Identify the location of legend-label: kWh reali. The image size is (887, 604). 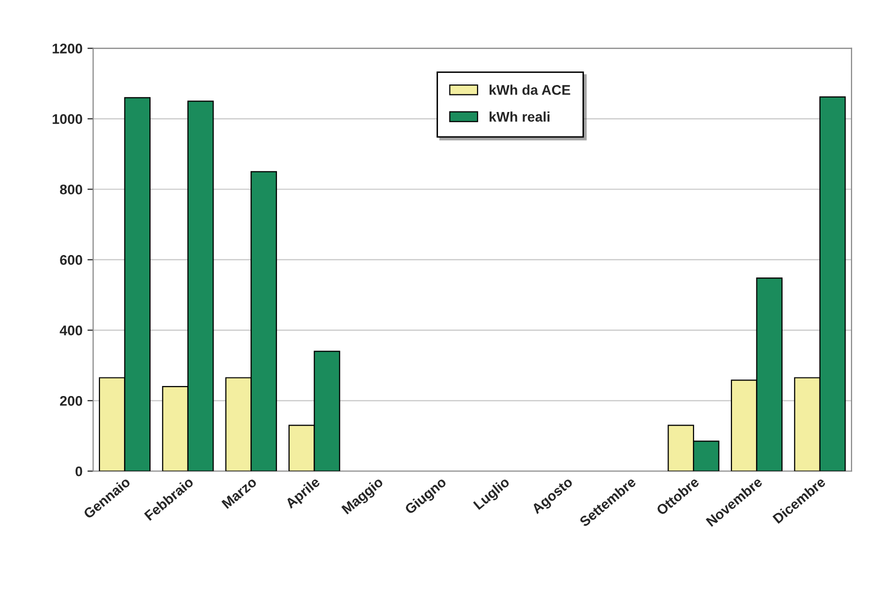
(520, 117).